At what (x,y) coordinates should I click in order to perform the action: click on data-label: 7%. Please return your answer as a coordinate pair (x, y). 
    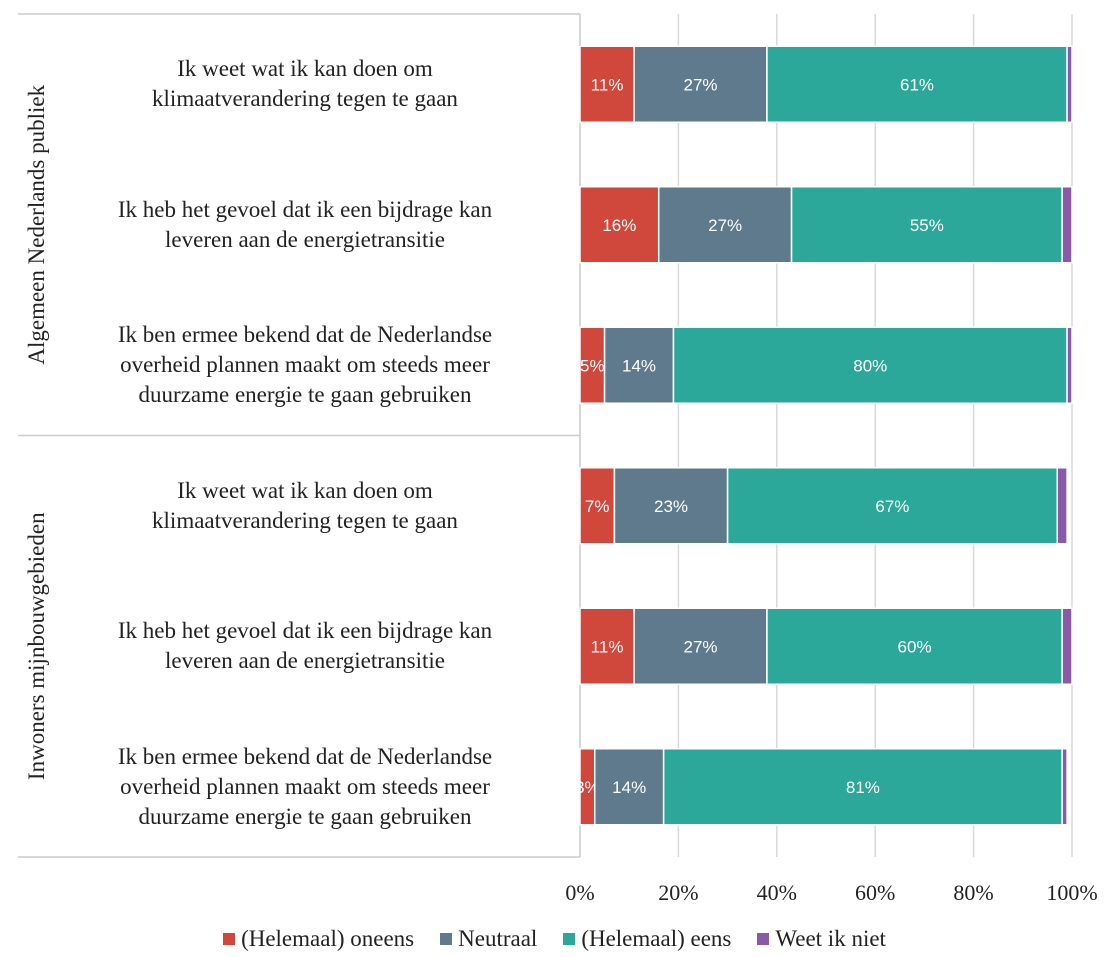
    Looking at the image, I should click on (597, 506).